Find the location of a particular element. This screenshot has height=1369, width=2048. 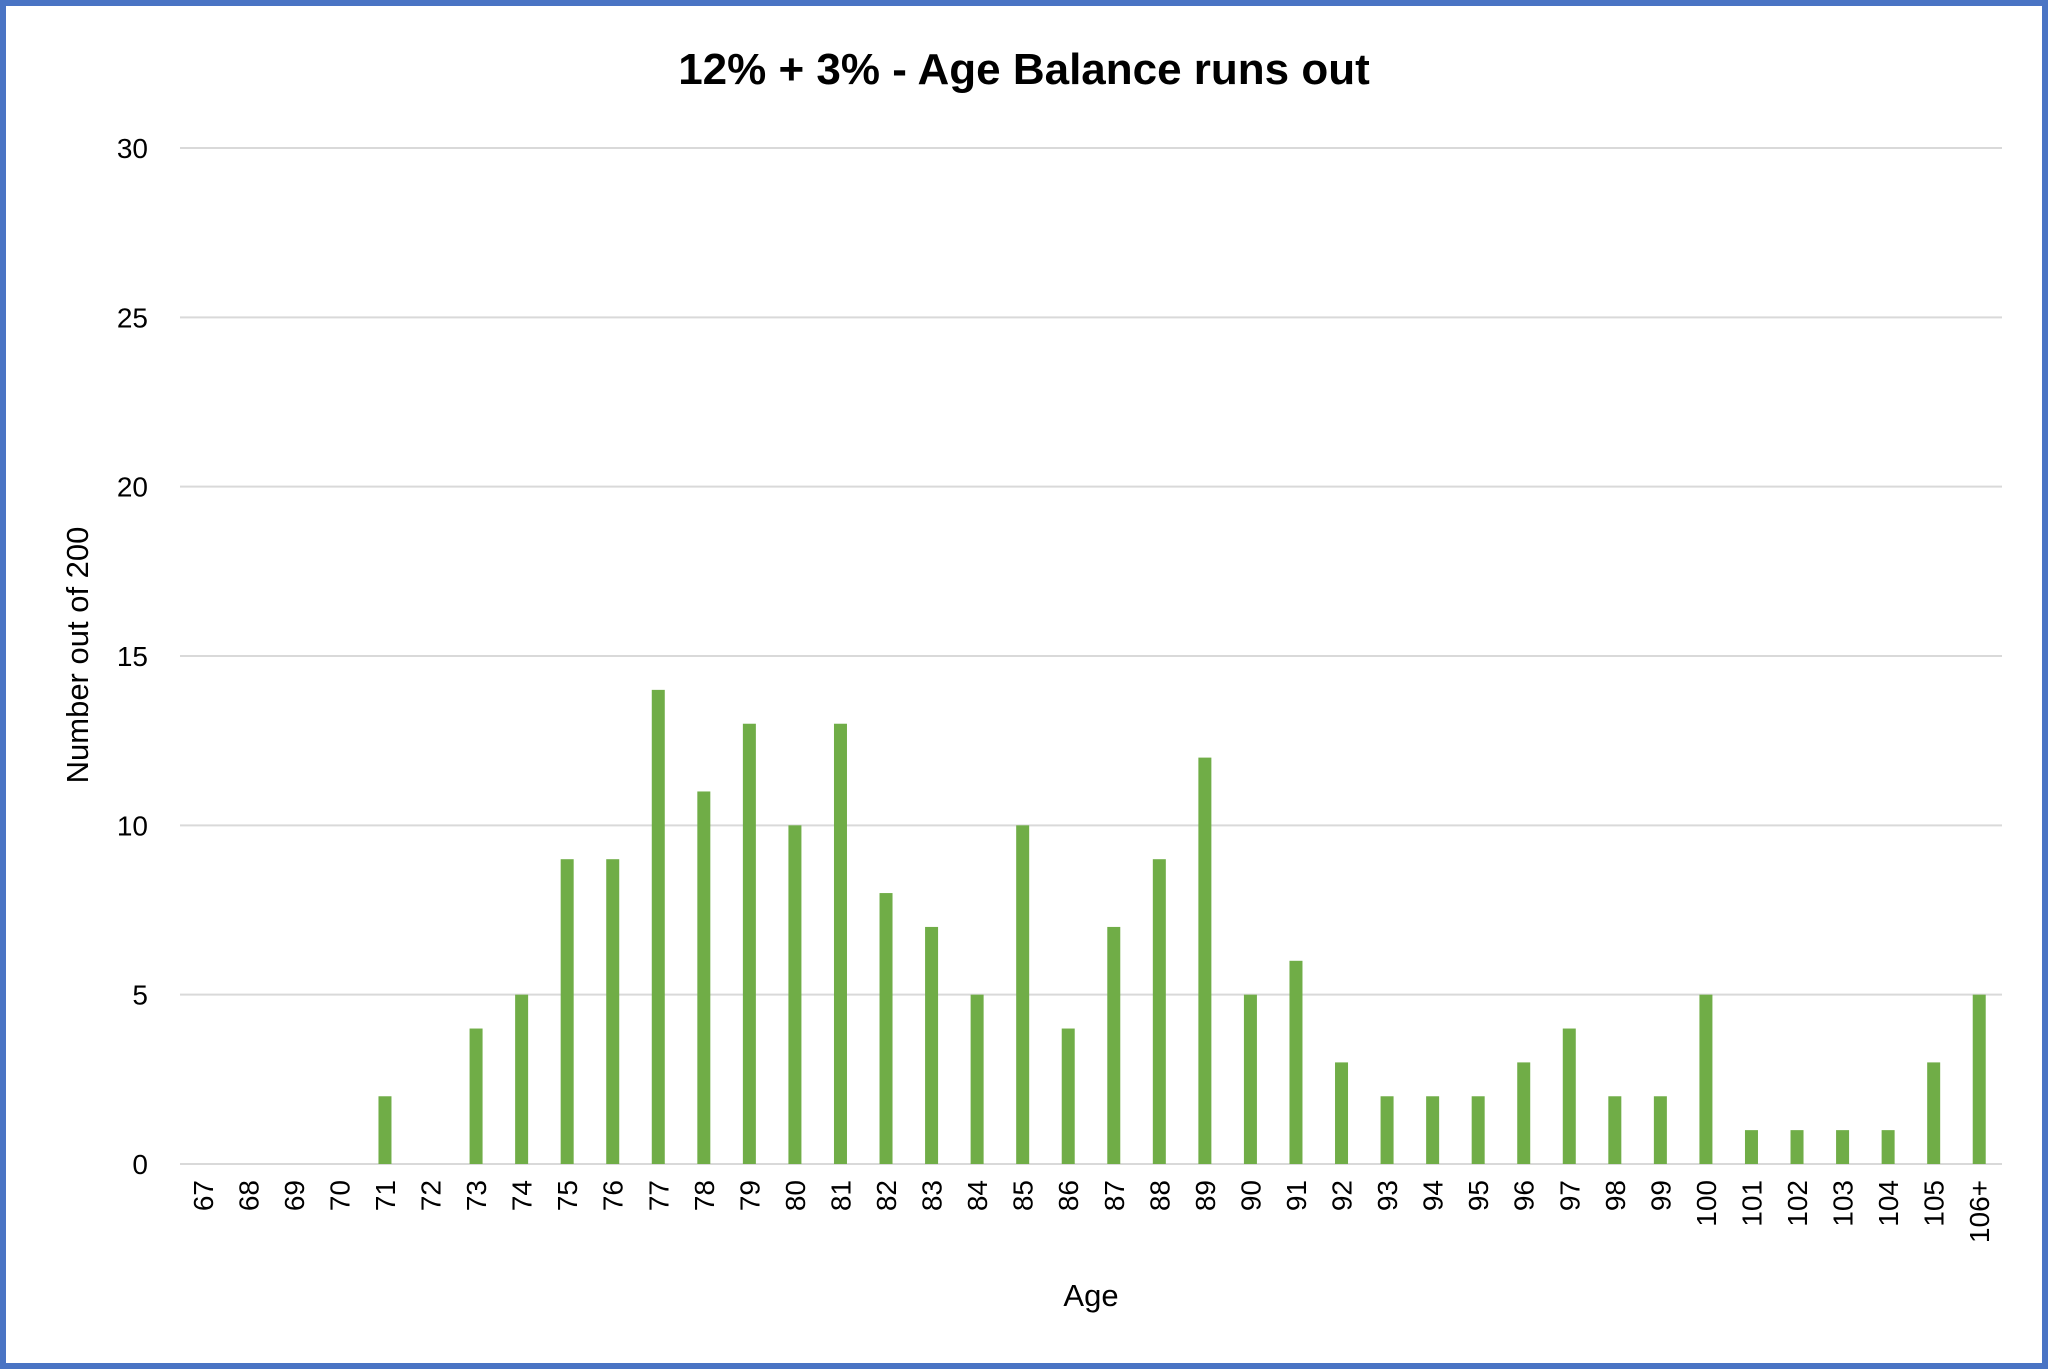

x-tick-label: 72 is located at coordinates (431, 1195).